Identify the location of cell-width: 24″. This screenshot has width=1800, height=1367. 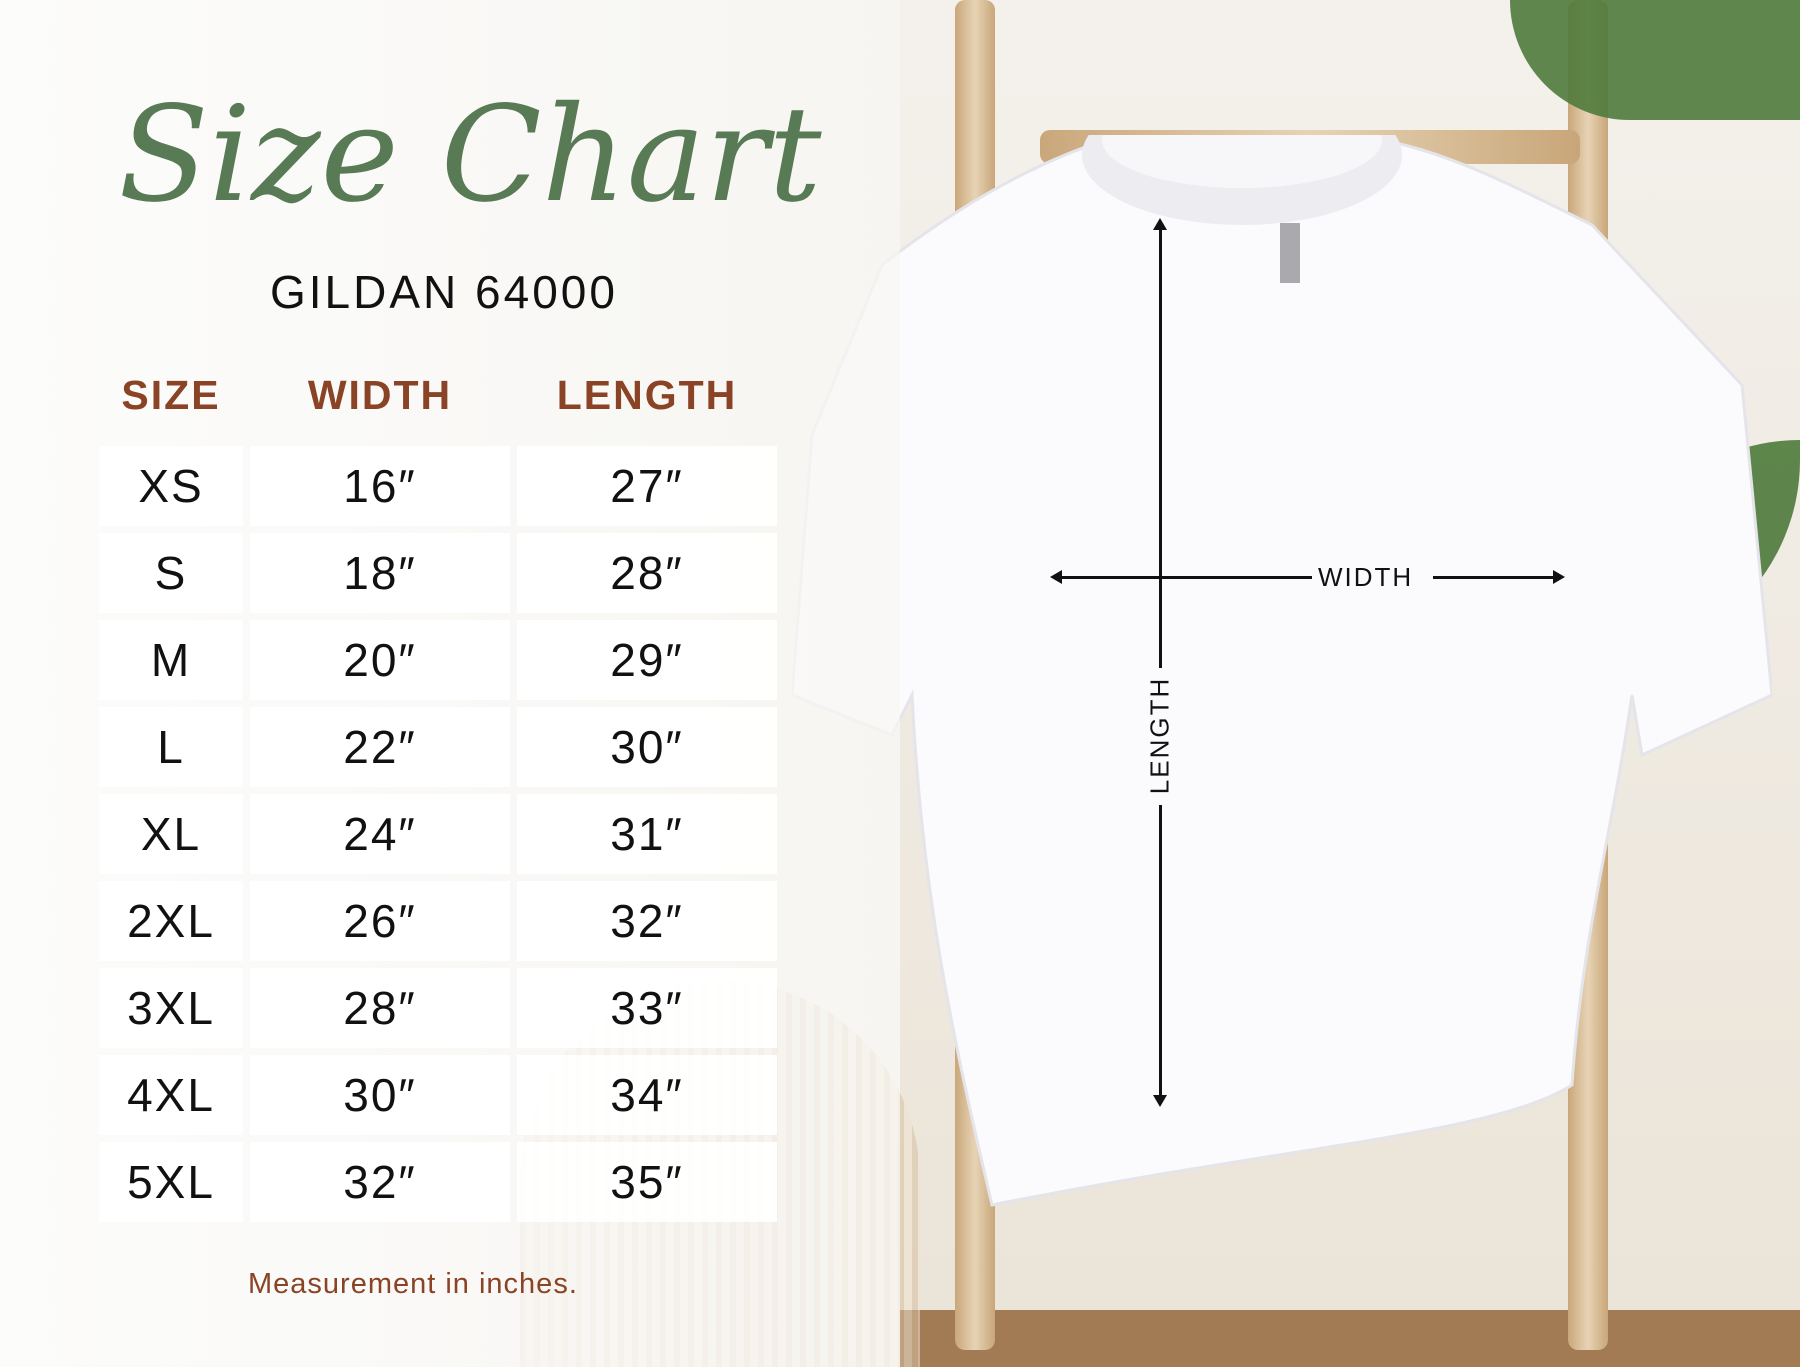
(380, 834).